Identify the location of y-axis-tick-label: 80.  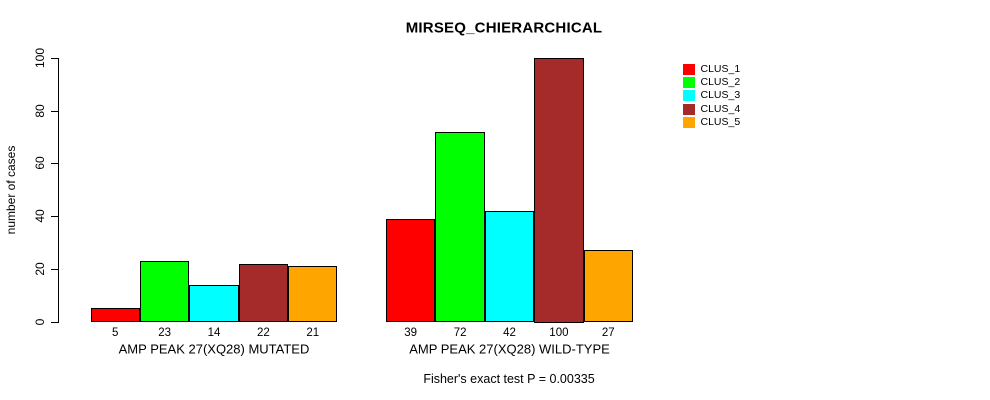
(40, 111).